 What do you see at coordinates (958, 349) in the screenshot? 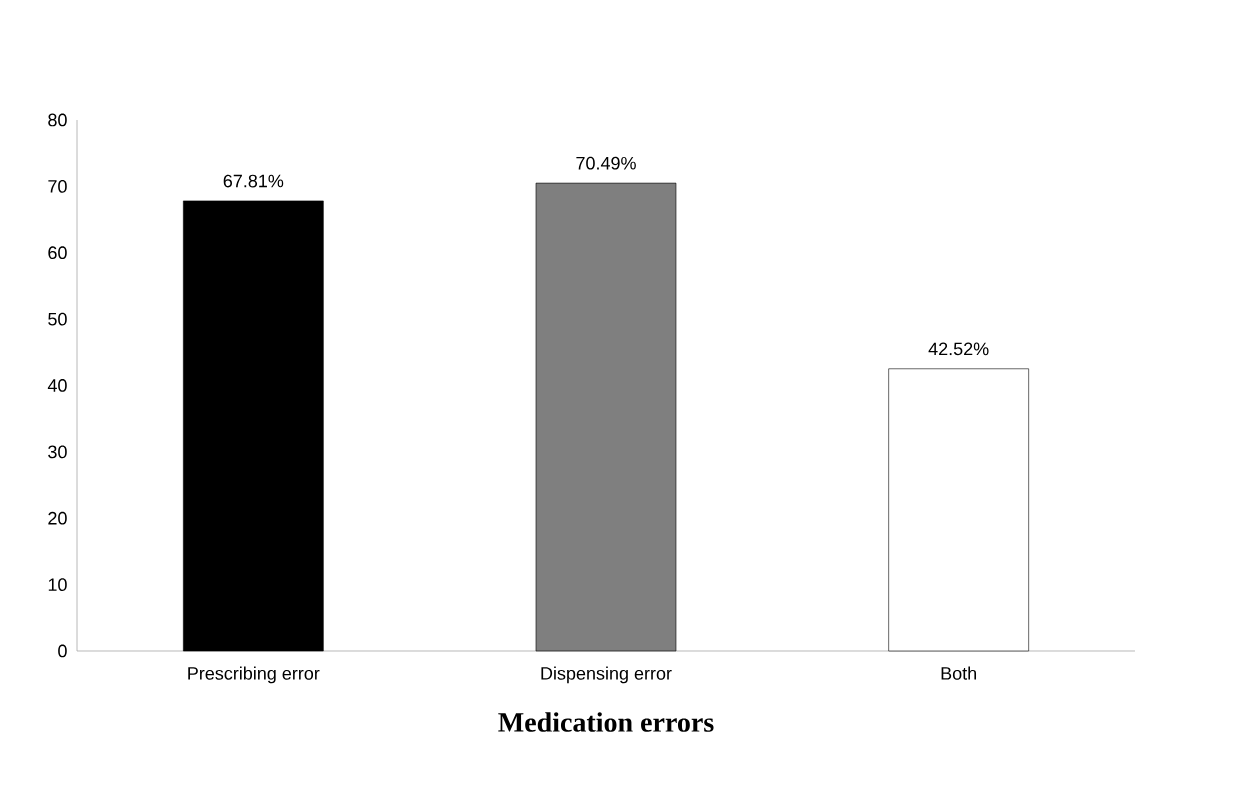
I see `data-label: 42.52%` at bounding box center [958, 349].